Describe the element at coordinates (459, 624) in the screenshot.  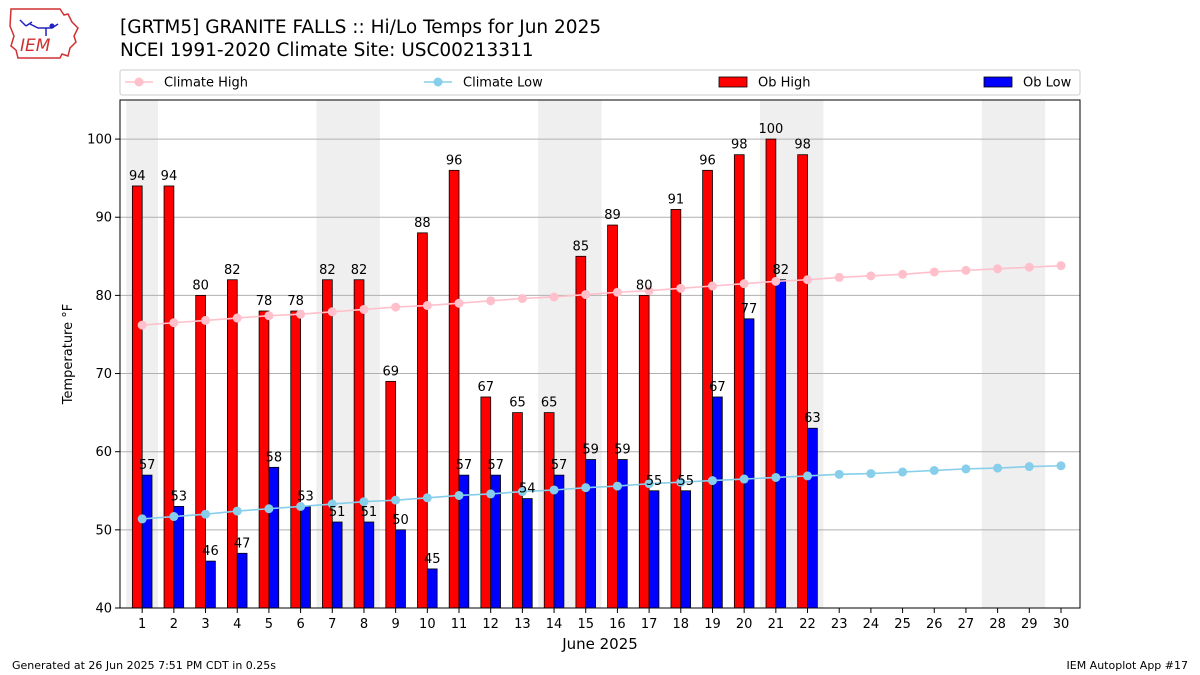
I see `x-tick-label: 11` at that location.